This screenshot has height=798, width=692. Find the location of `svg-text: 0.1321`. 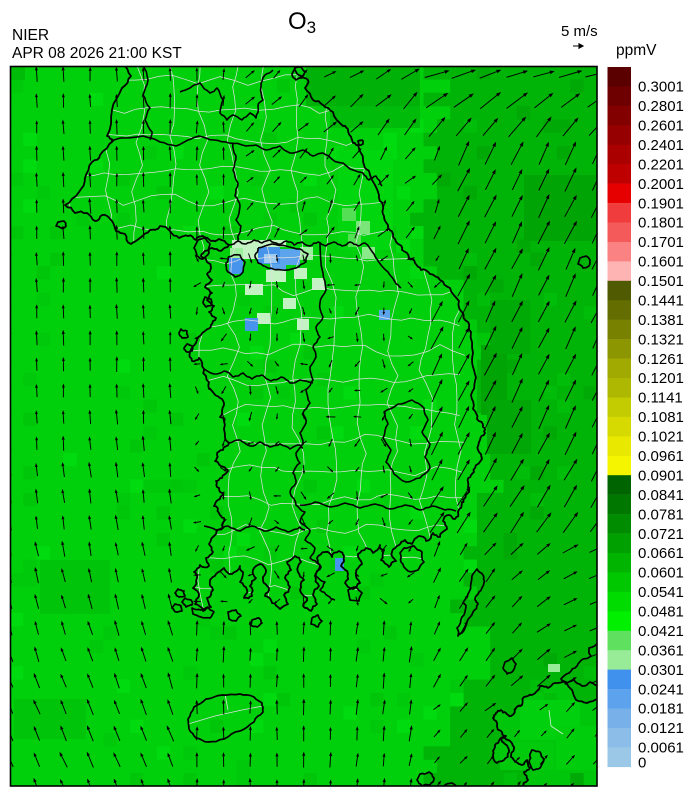

svg-text: 0.1321 is located at coordinates (661, 339).